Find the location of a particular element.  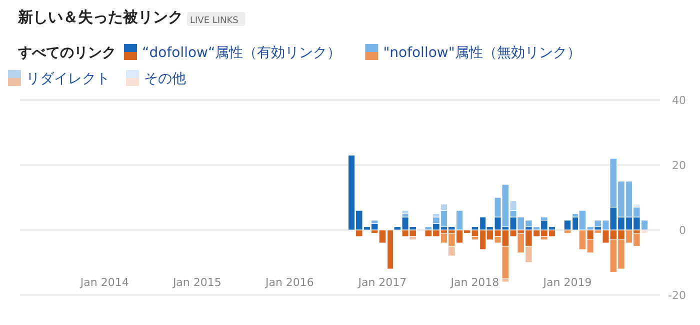

x-tick-label: Jan 2019 is located at coordinates (567, 282).